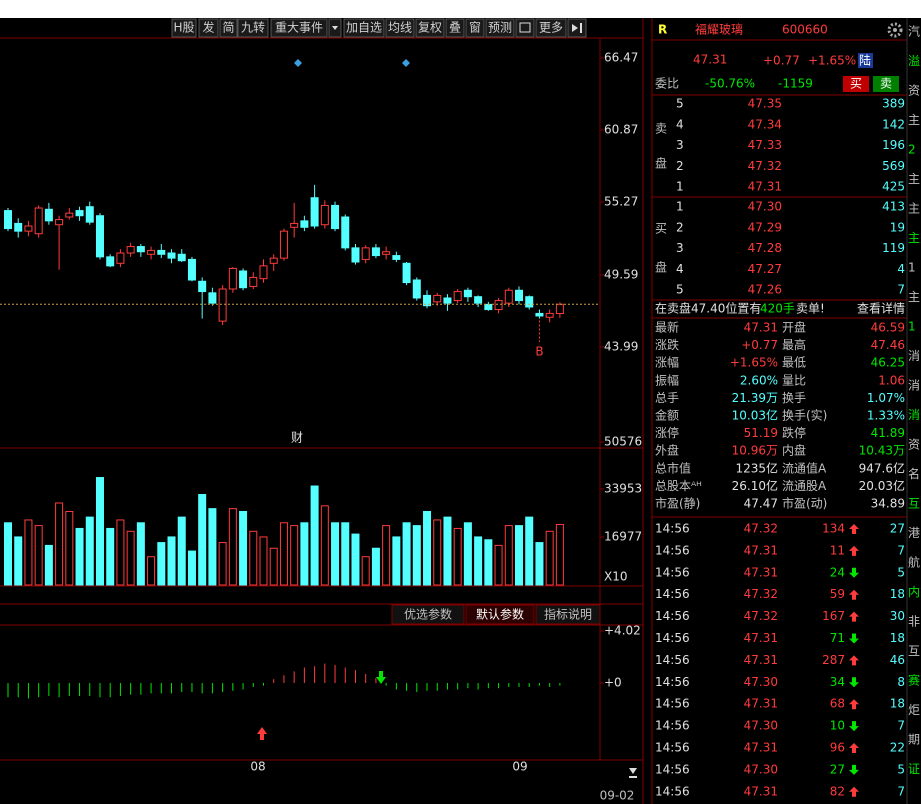 The image size is (921, 804). What do you see at coordinates (837, 594) in the screenshot?
I see `tick-volume: 59` at bounding box center [837, 594].